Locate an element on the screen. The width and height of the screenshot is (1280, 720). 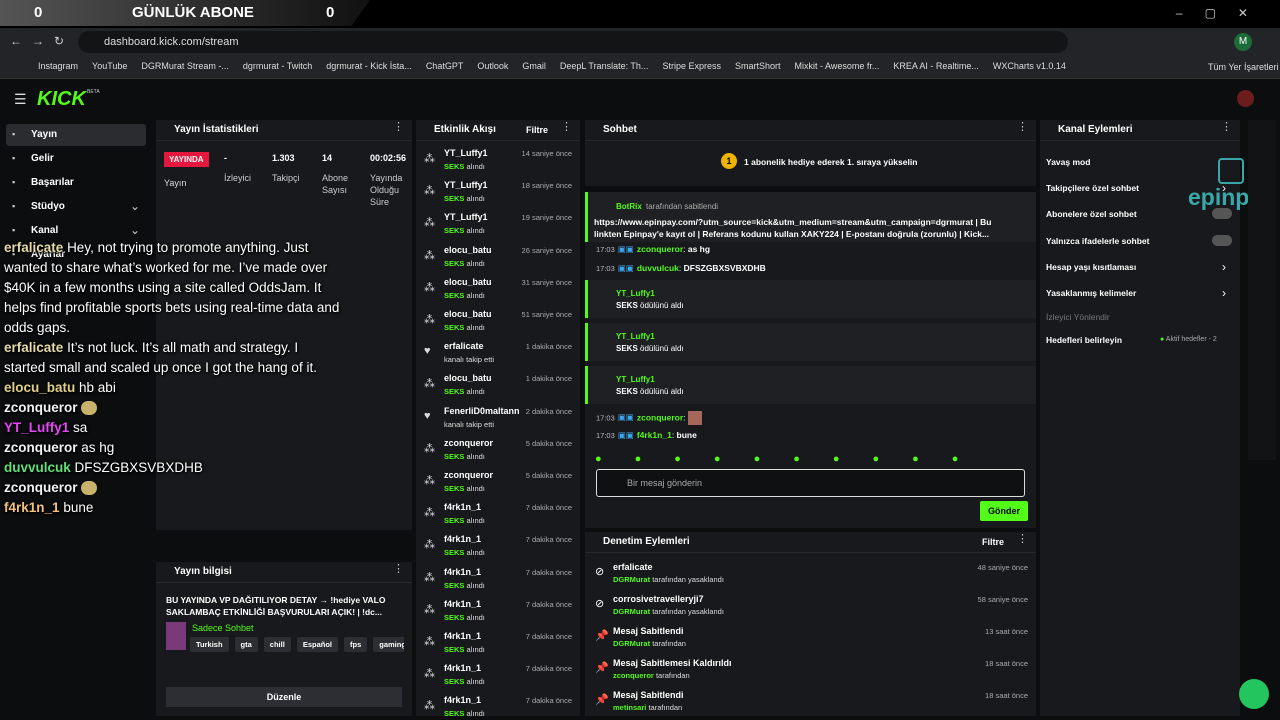
channel-action: Yalnızca ifadelerle sohbet is located at coordinates (1098, 240).